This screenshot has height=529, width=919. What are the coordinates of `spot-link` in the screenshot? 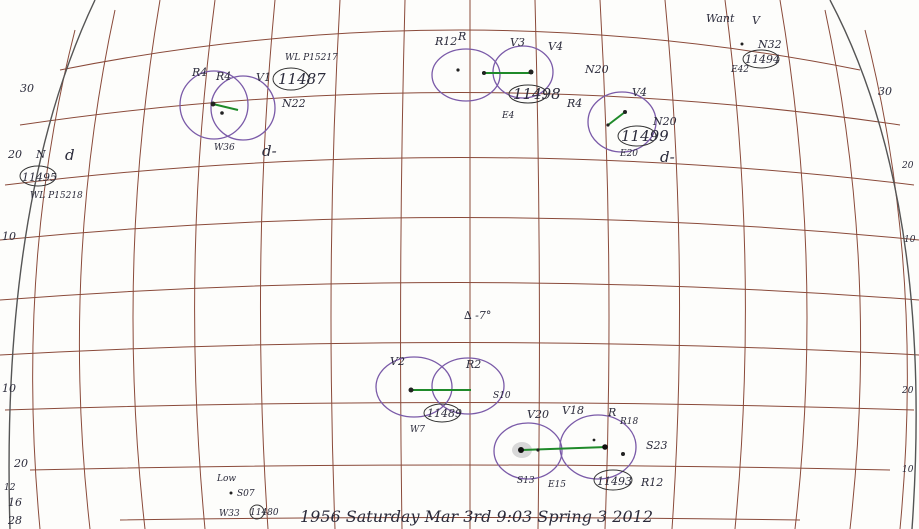 It's located at (225, 107).